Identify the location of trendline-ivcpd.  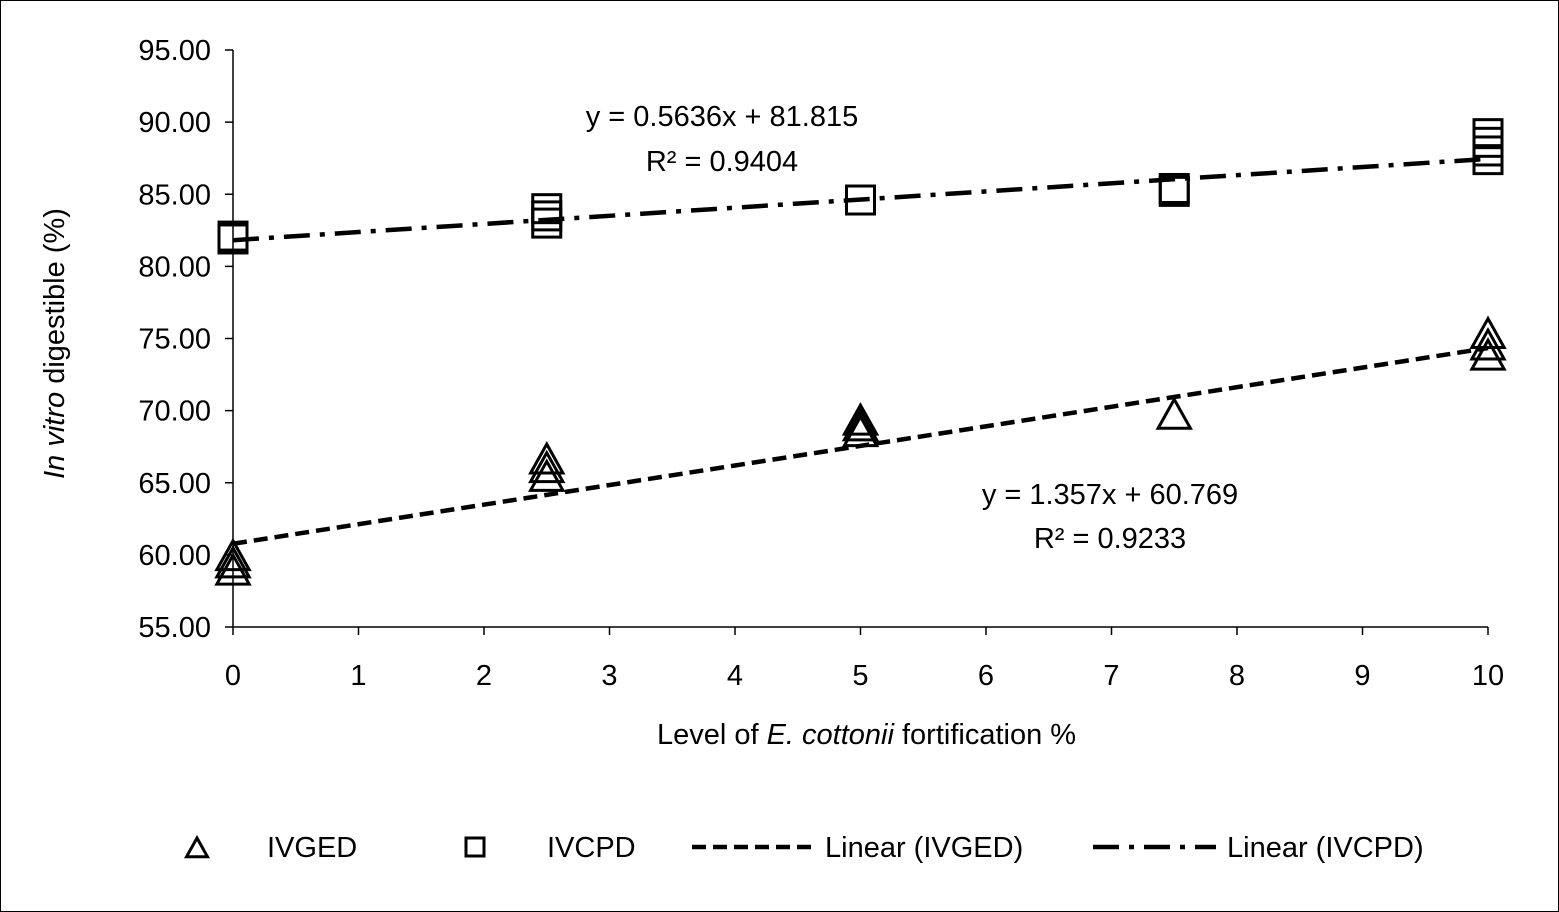
(860, 199).